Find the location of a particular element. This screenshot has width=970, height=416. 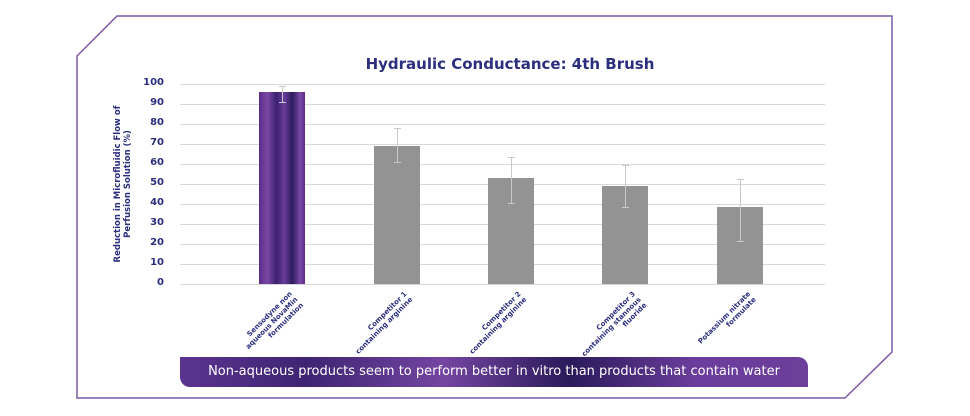

y-tick-label: 40 is located at coordinates (157, 202).